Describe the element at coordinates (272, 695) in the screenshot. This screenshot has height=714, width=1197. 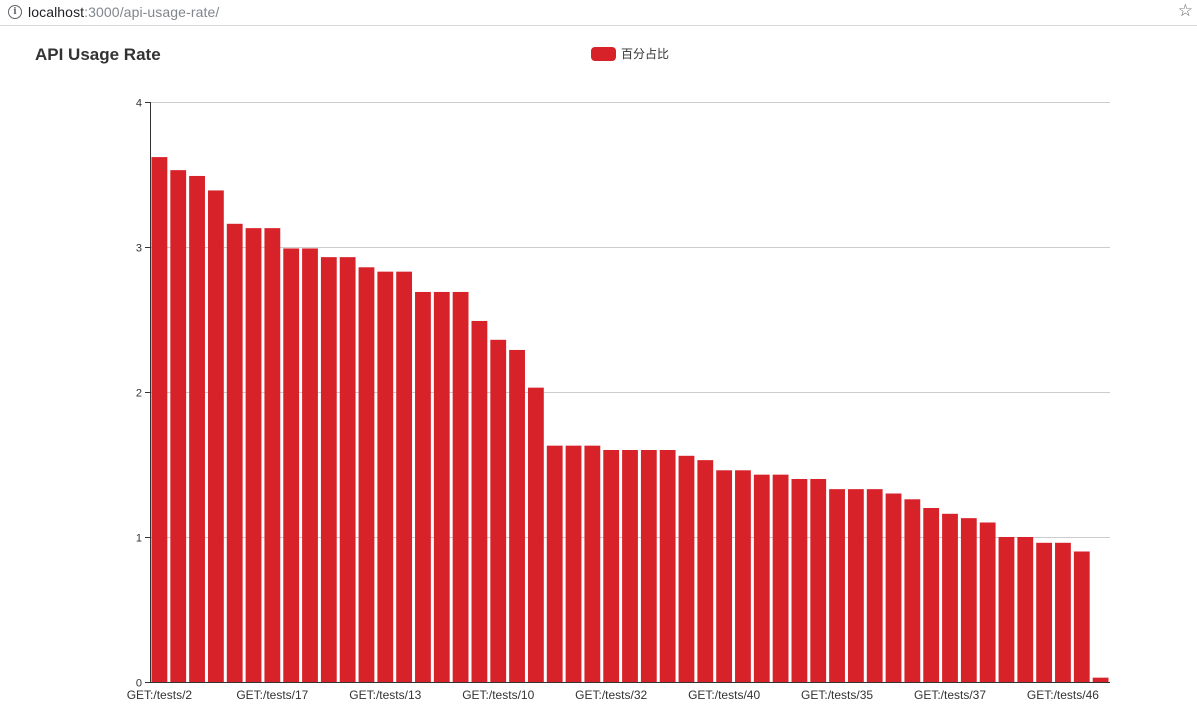
I see `x-tick-label: GET:/tests/17` at that location.